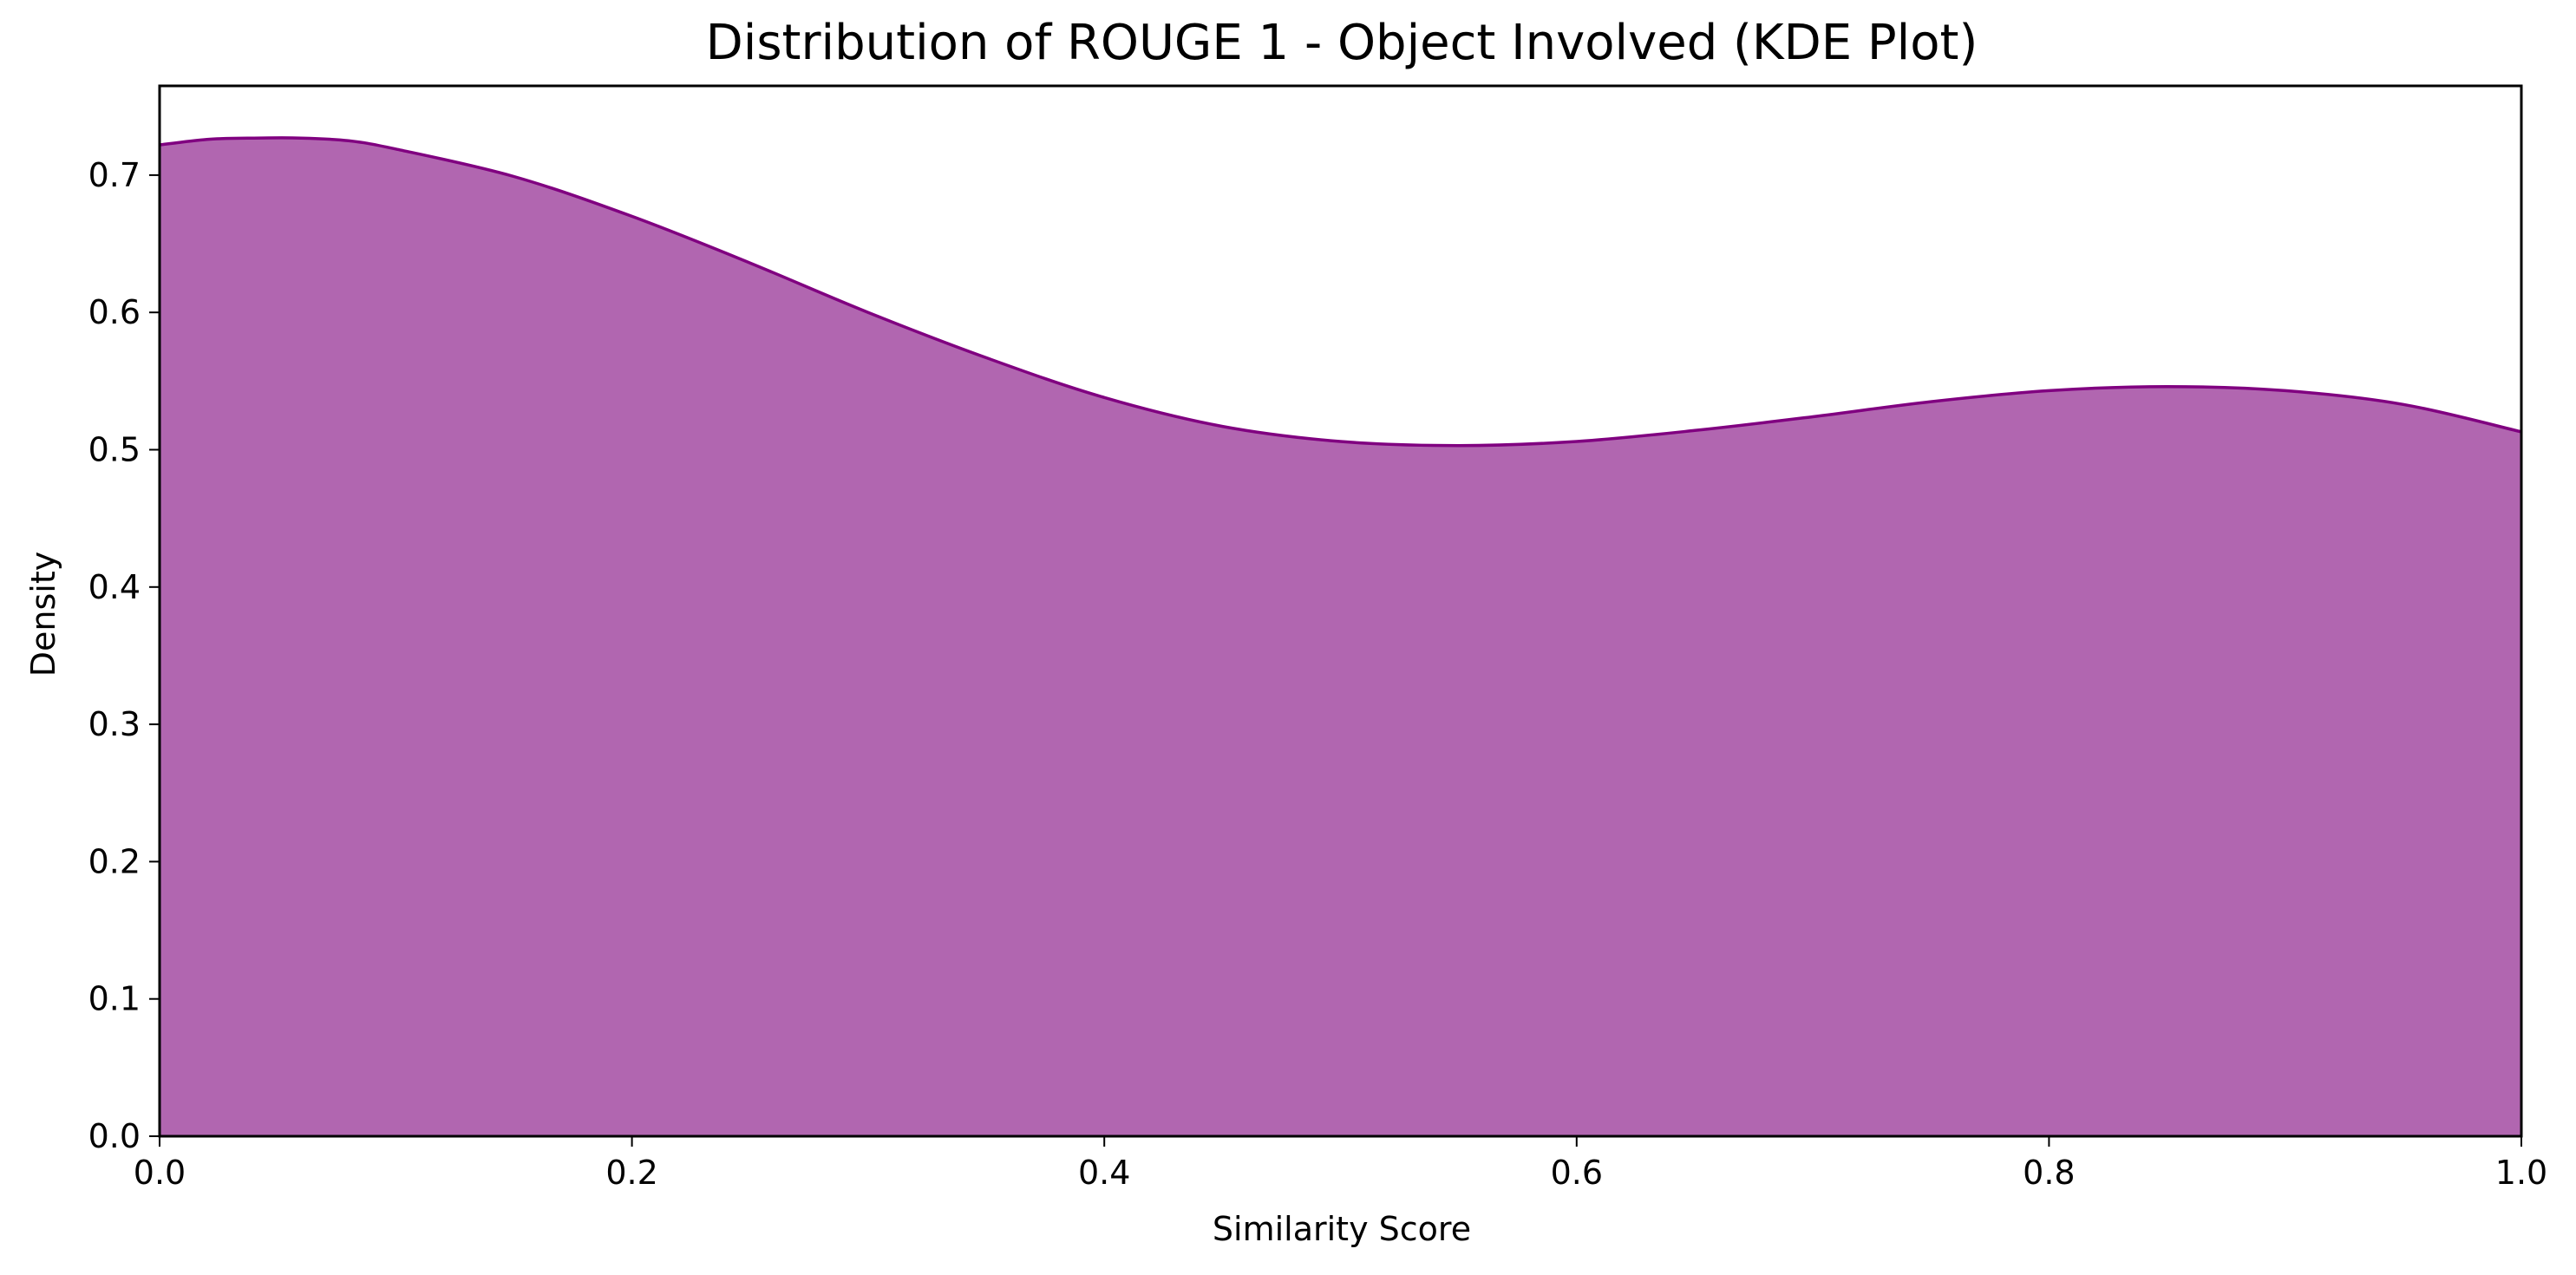  What do you see at coordinates (1104, 1173) in the screenshot?
I see `x-tick-label: 0.4` at bounding box center [1104, 1173].